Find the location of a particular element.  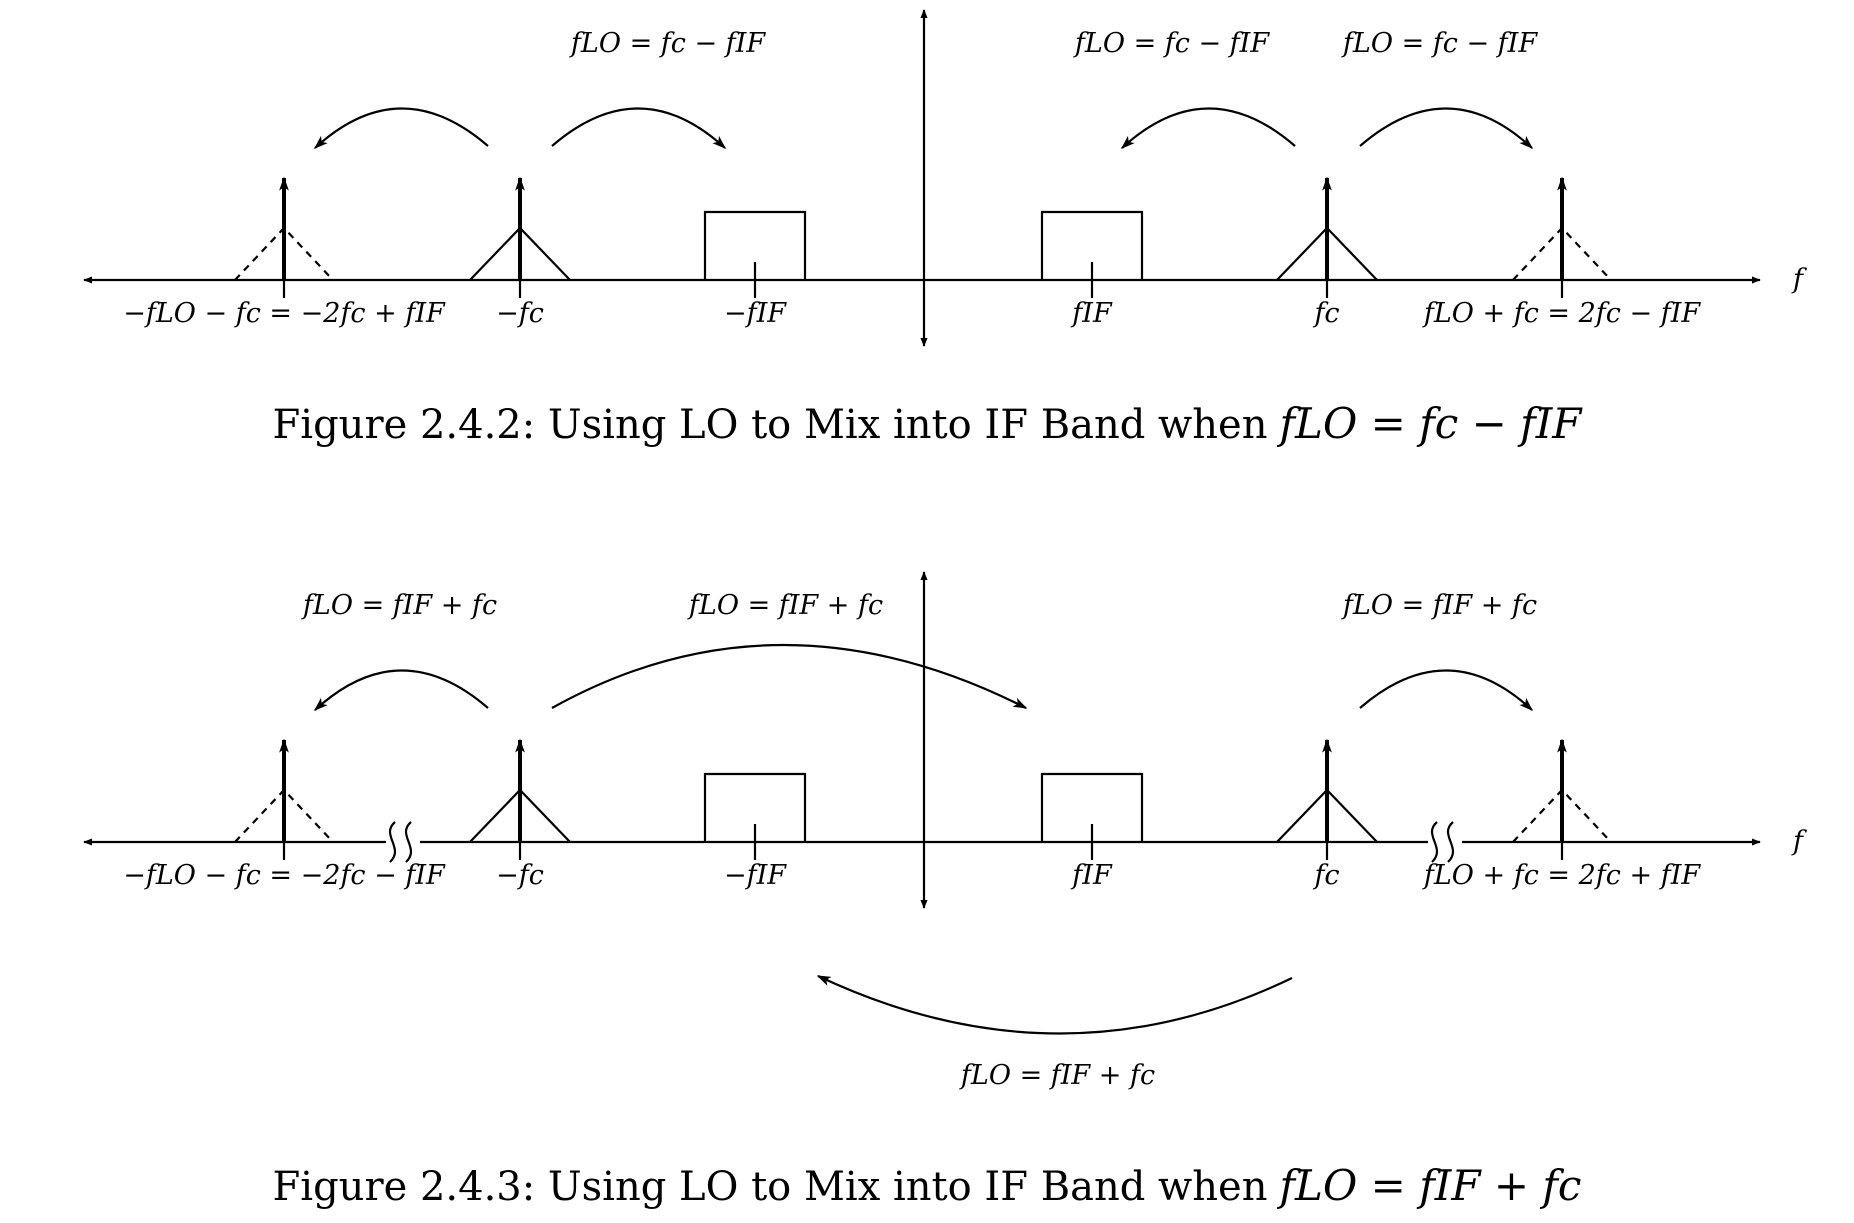

tick-label-left: −fLO − fc = −2fc + fIF is located at coordinates (284, 313).